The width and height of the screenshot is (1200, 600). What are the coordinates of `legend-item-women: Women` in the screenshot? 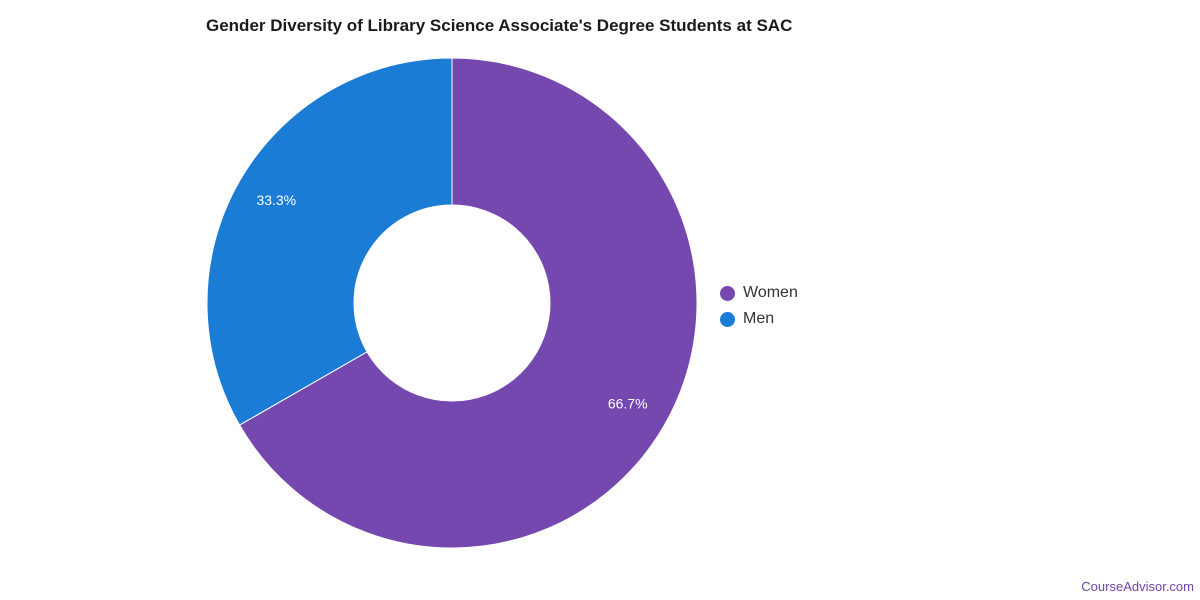 It's located at (759, 293).